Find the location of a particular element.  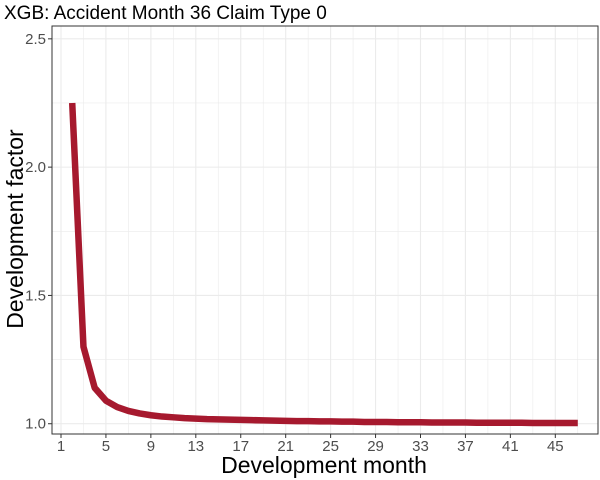

chart-title: XGB: Accident Month 36 Claim Type 0 is located at coordinates (165, 13).